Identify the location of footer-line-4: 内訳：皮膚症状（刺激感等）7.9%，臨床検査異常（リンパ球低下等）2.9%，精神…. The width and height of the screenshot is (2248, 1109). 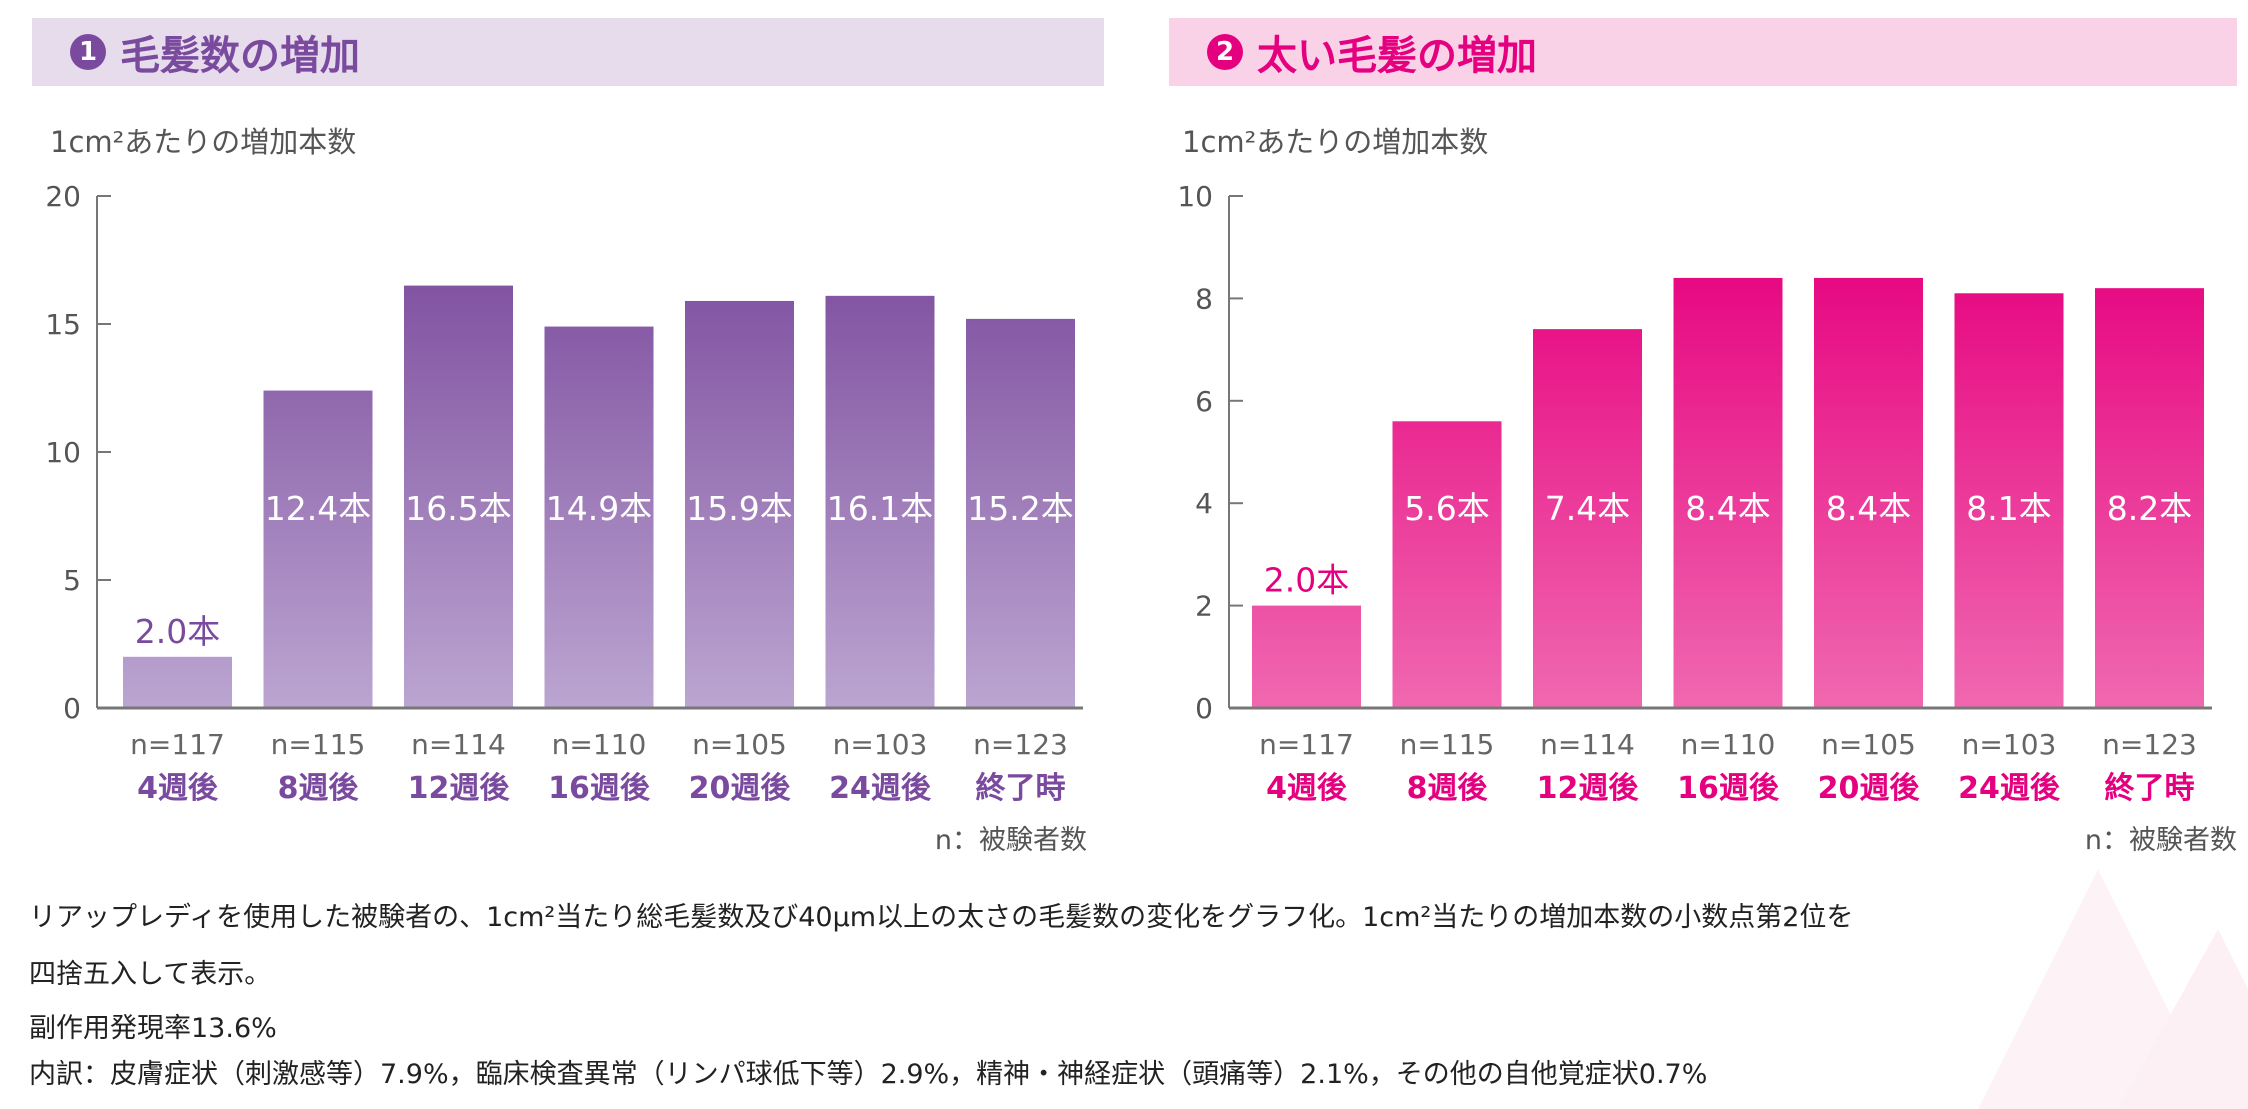
(868, 1074).